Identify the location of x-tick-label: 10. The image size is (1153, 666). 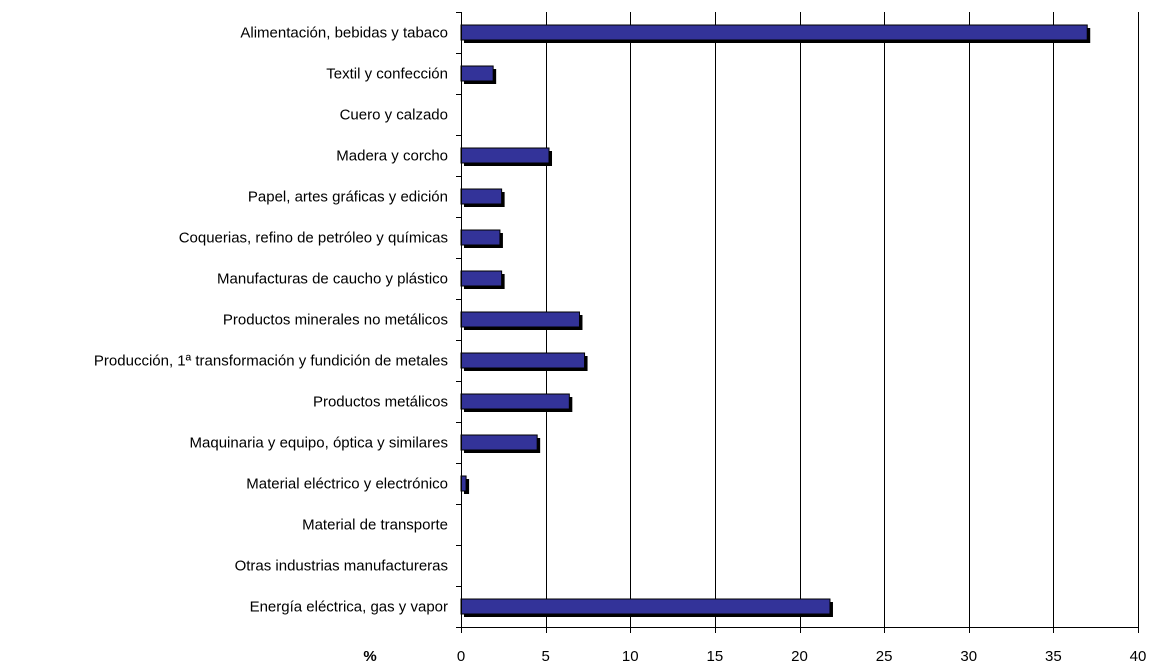
(630, 656).